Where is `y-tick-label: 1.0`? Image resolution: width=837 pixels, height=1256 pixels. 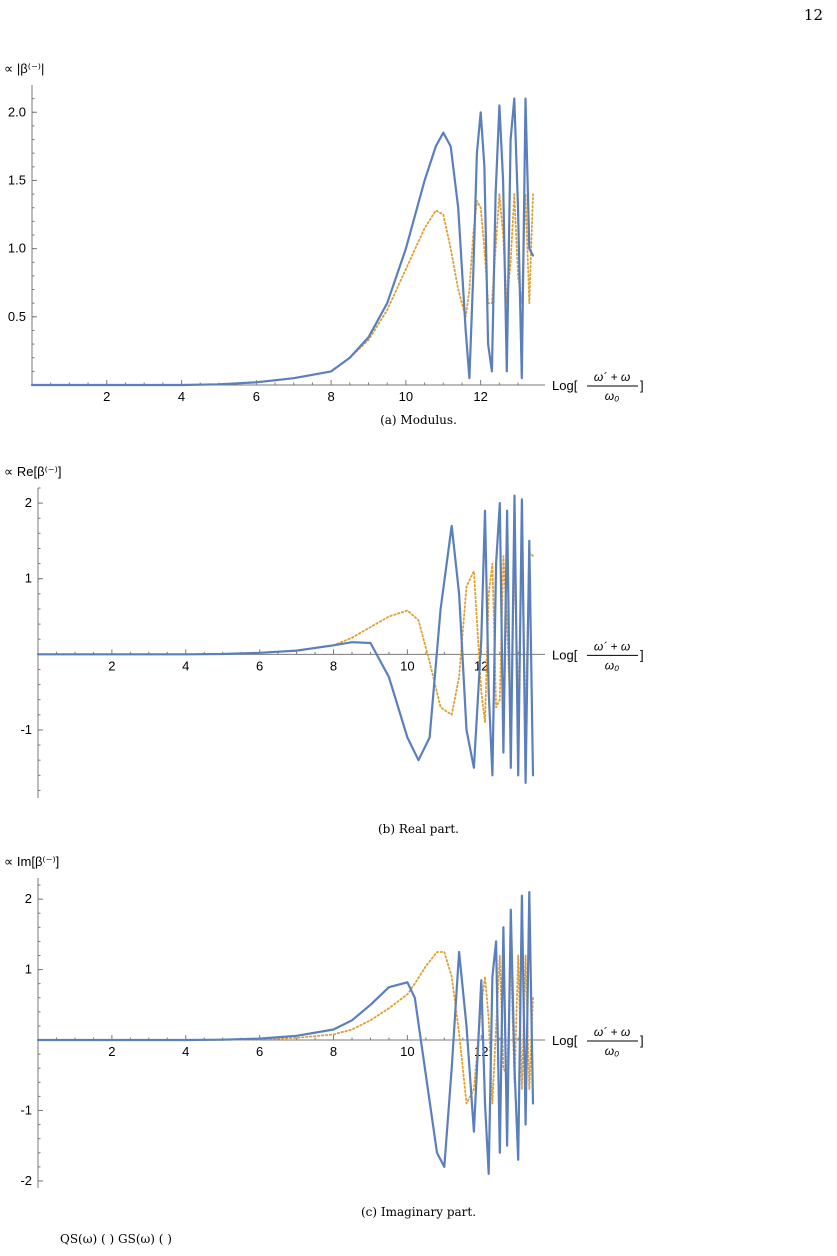 y-tick-label: 1.0 is located at coordinates (17, 248).